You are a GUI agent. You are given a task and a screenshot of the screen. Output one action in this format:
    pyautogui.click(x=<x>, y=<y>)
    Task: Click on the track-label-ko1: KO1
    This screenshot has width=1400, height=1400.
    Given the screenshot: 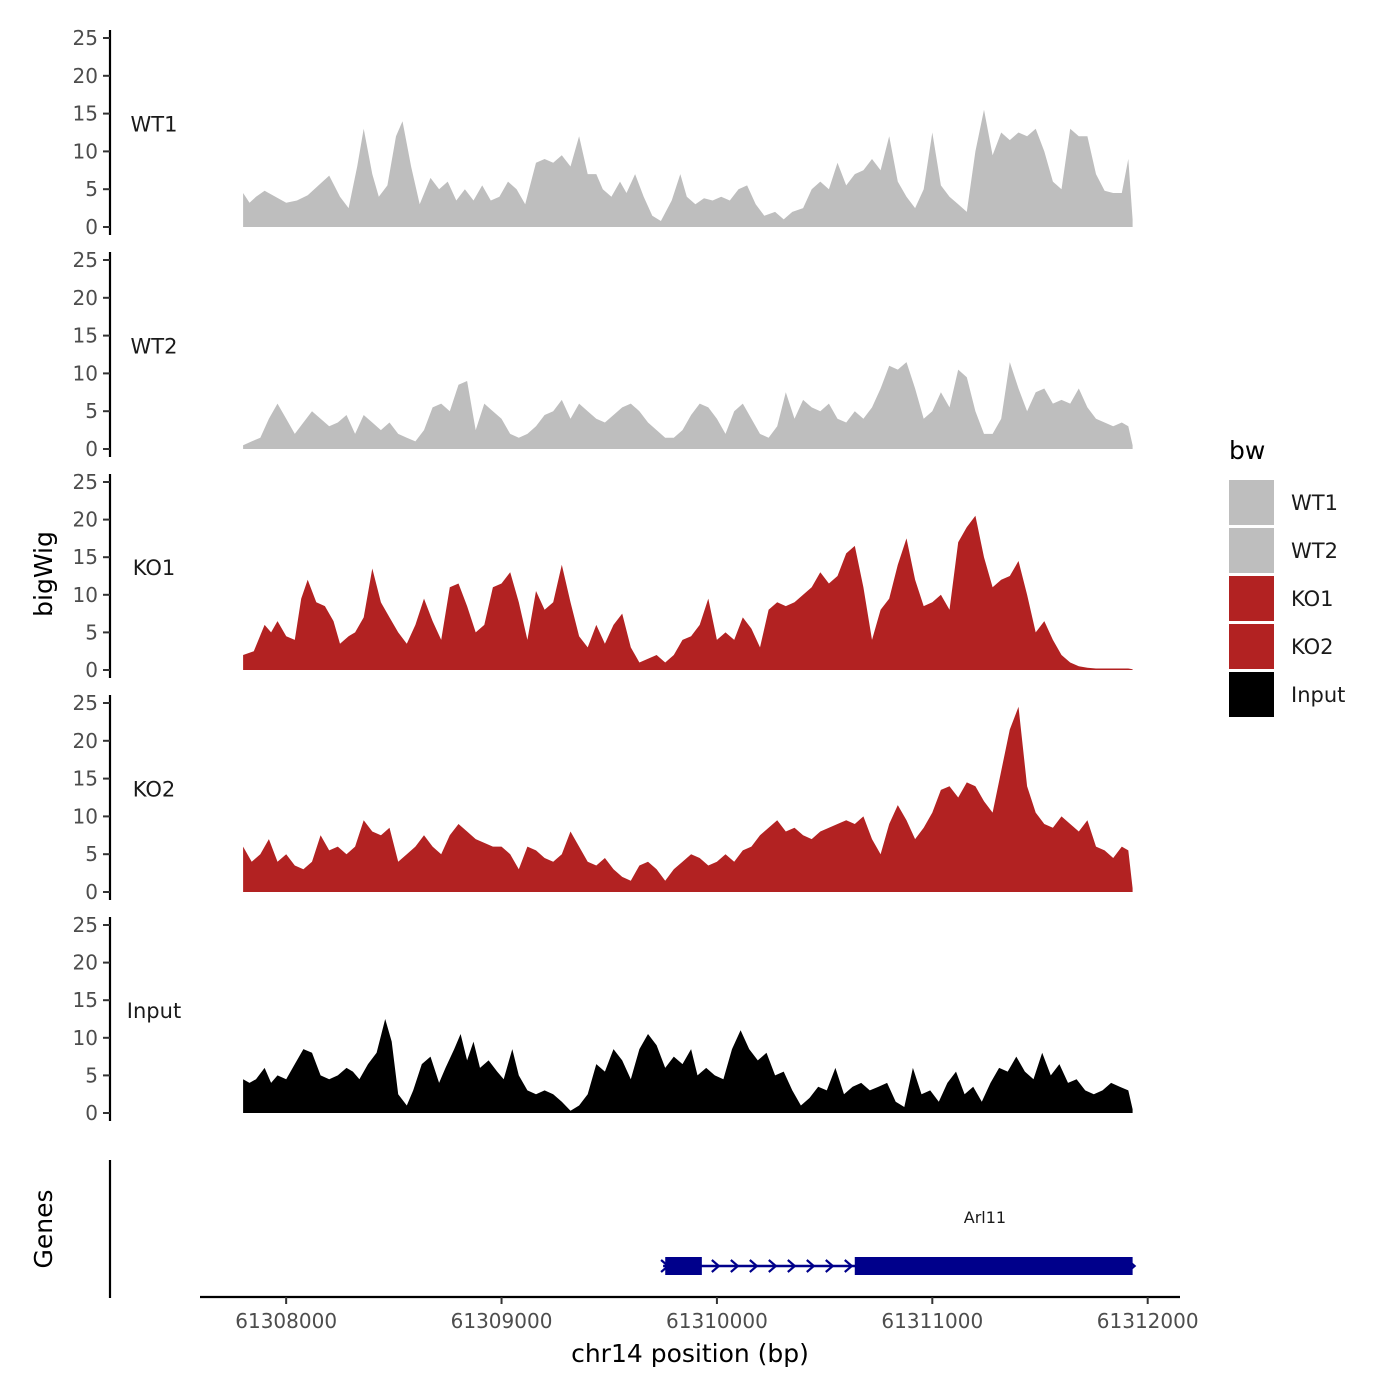 What is the action you would take?
    pyautogui.click(x=154, y=568)
    